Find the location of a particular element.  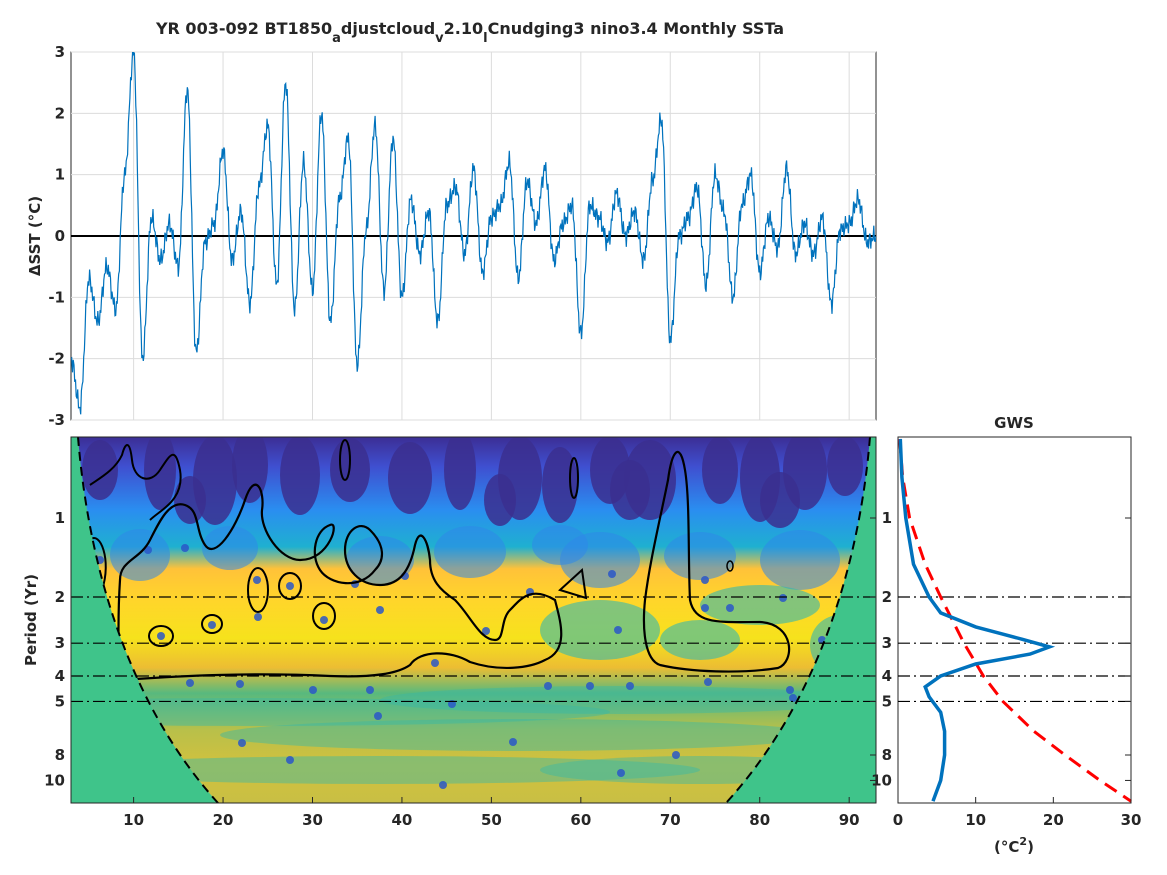

wavelet-xtick-label-90: 90 is located at coordinates (849, 820).